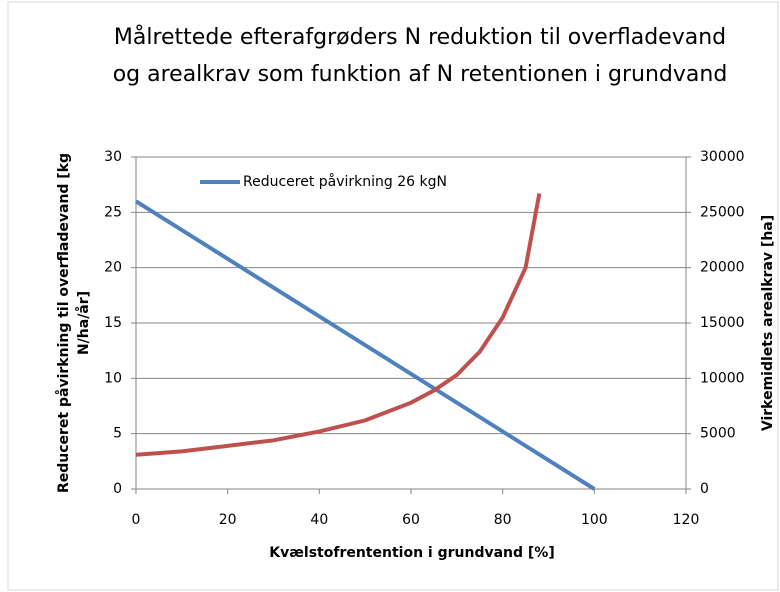 The image size is (780, 592). Describe the element at coordinates (113, 268) in the screenshot. I see `y-tick-label: 20` at that location.